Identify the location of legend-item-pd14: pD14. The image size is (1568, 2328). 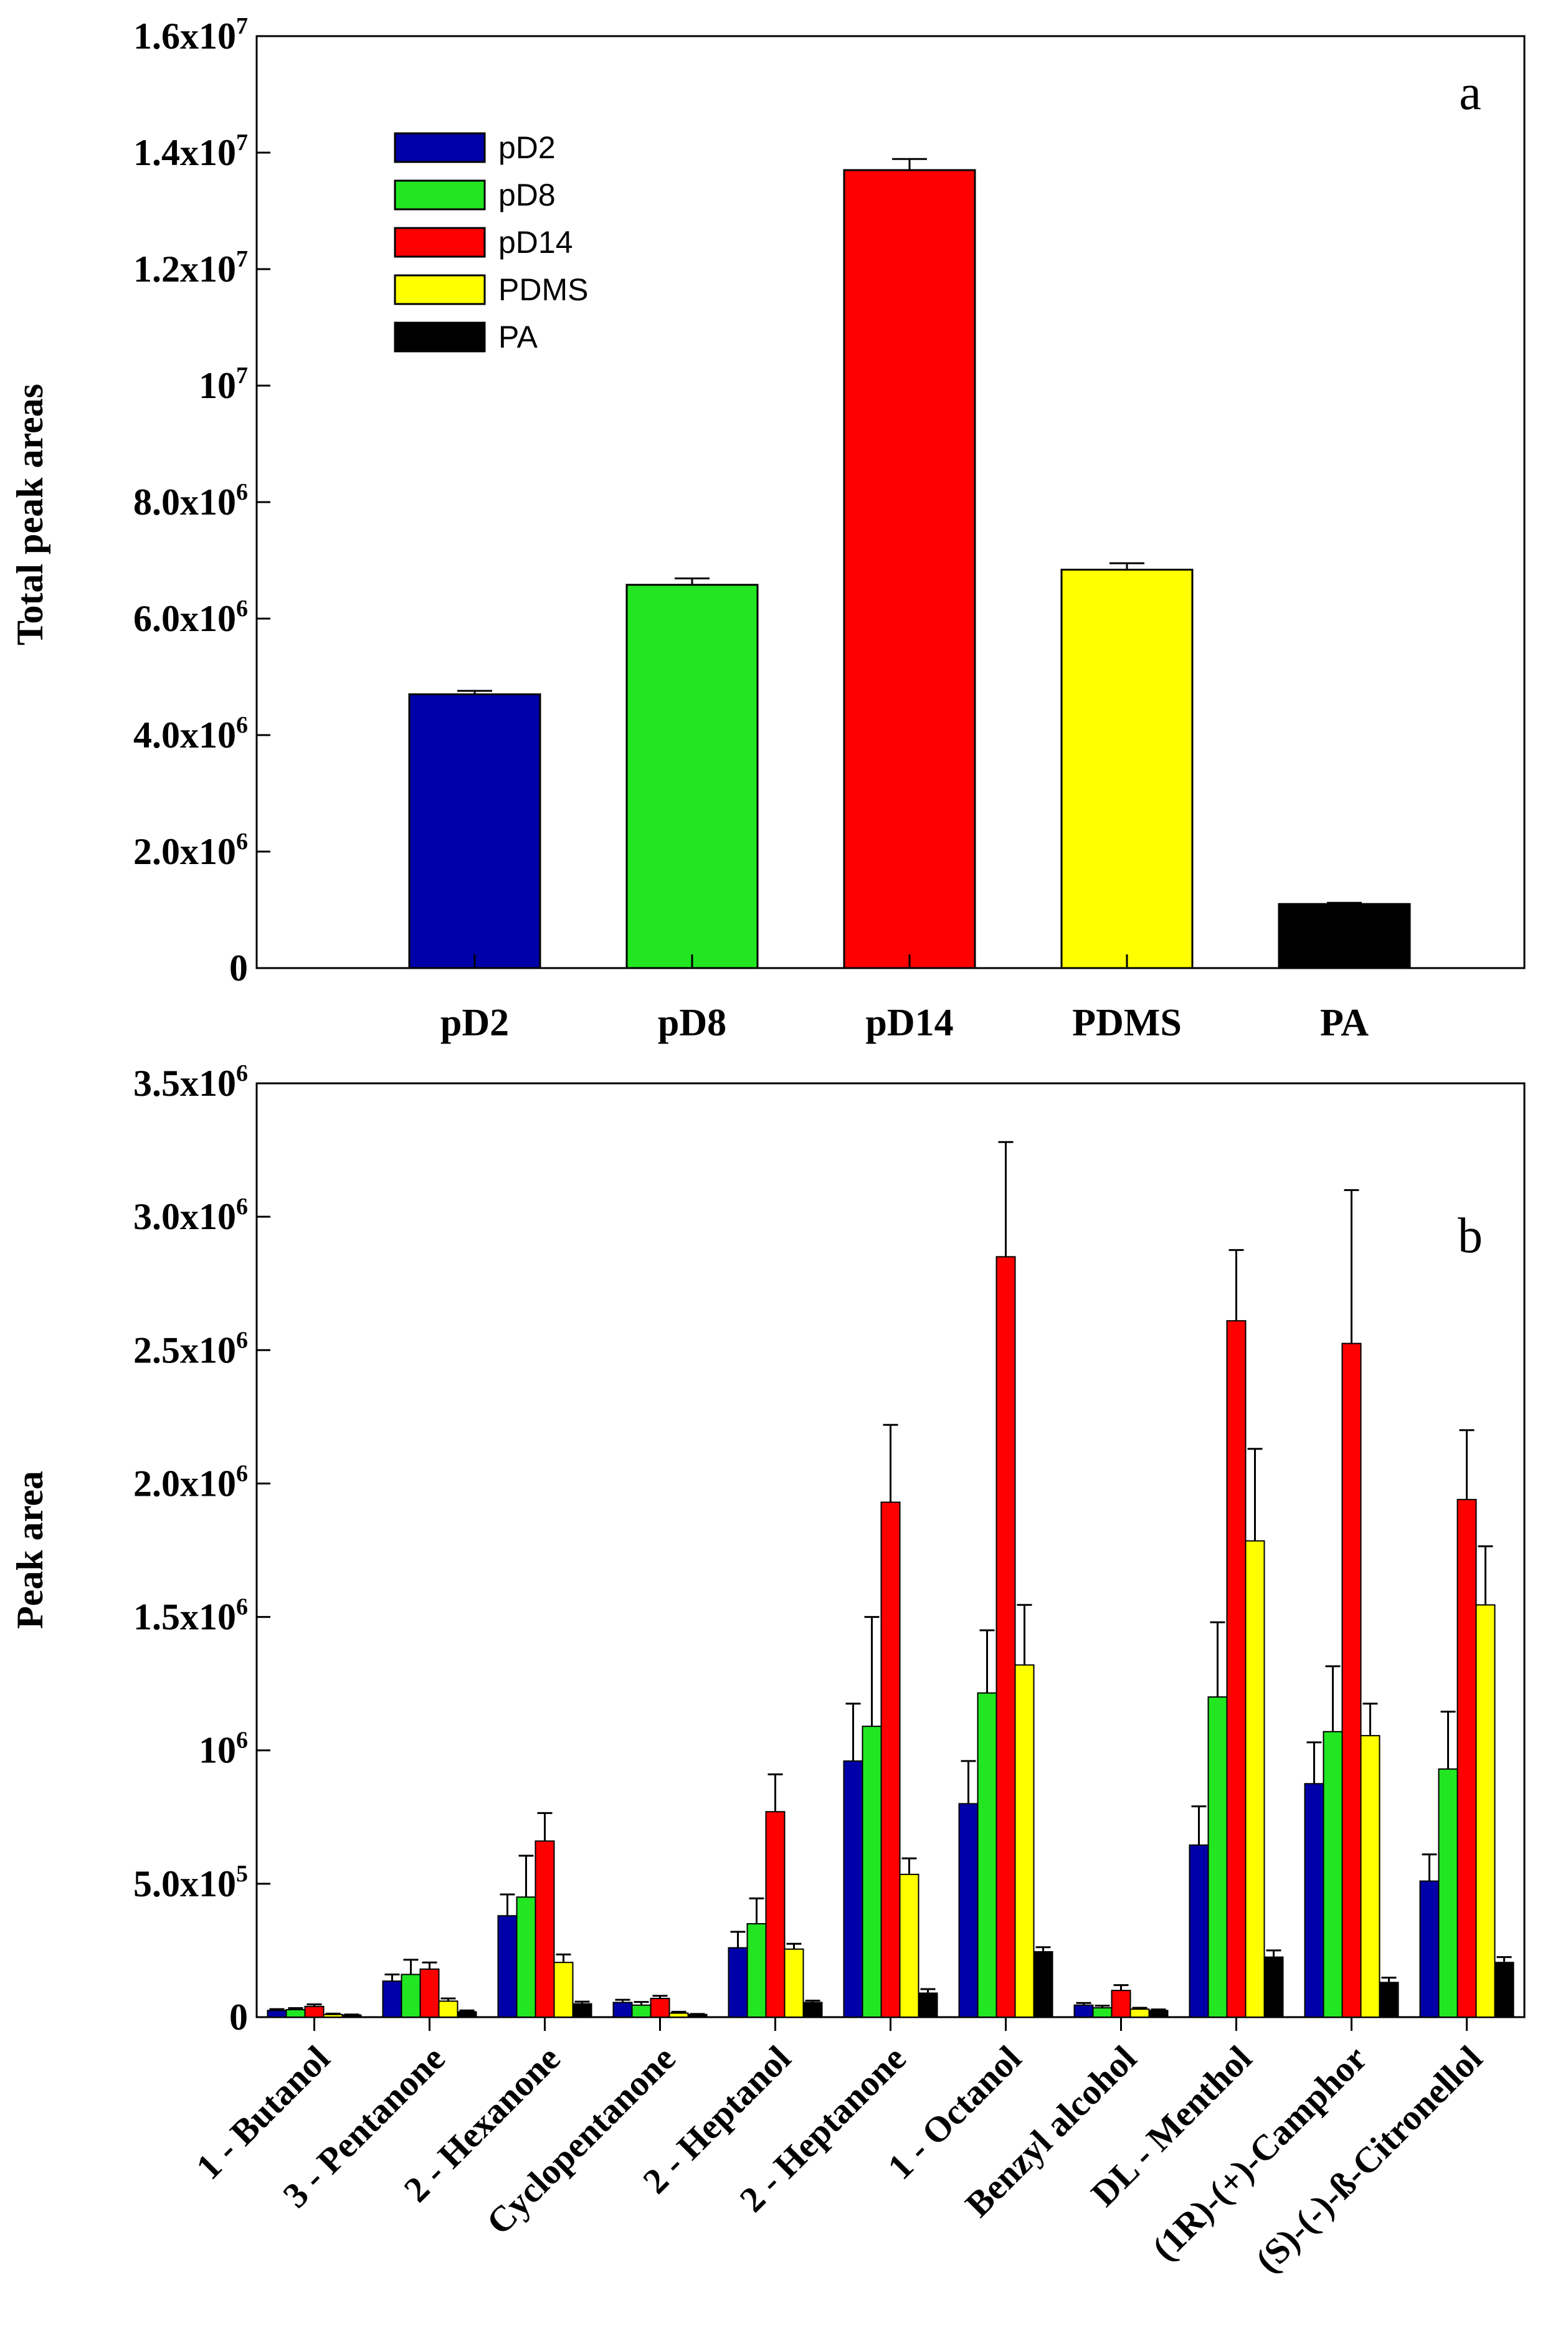
(483, 243).